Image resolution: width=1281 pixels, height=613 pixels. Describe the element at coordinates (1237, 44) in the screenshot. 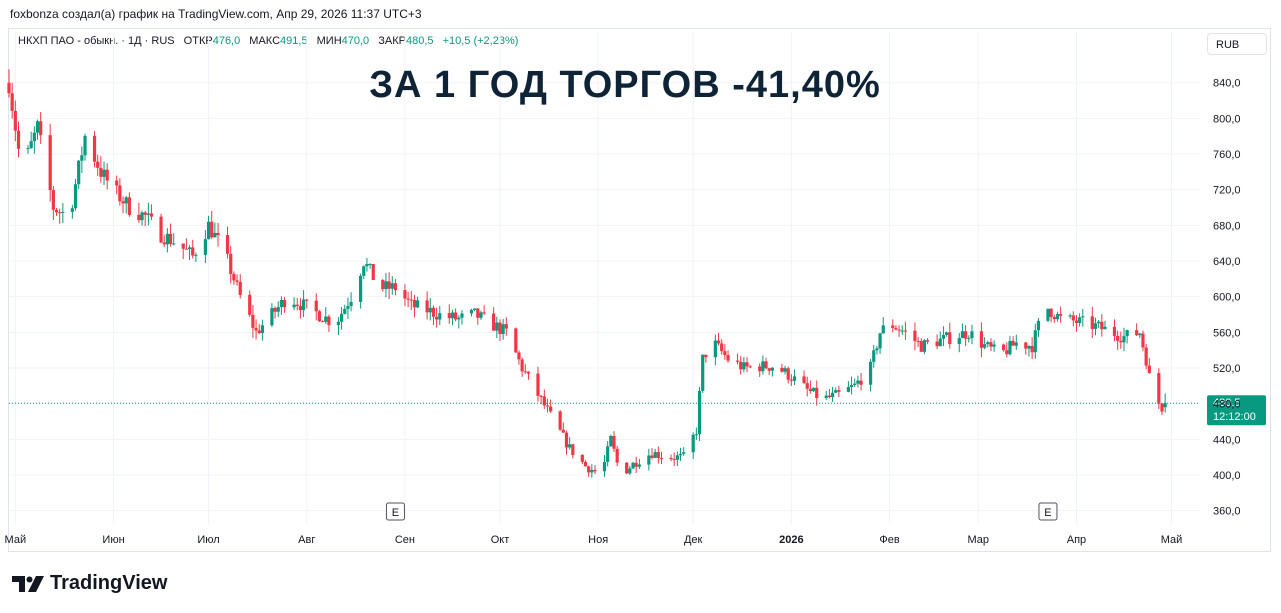

I see `currency-button: RUB` at that location.